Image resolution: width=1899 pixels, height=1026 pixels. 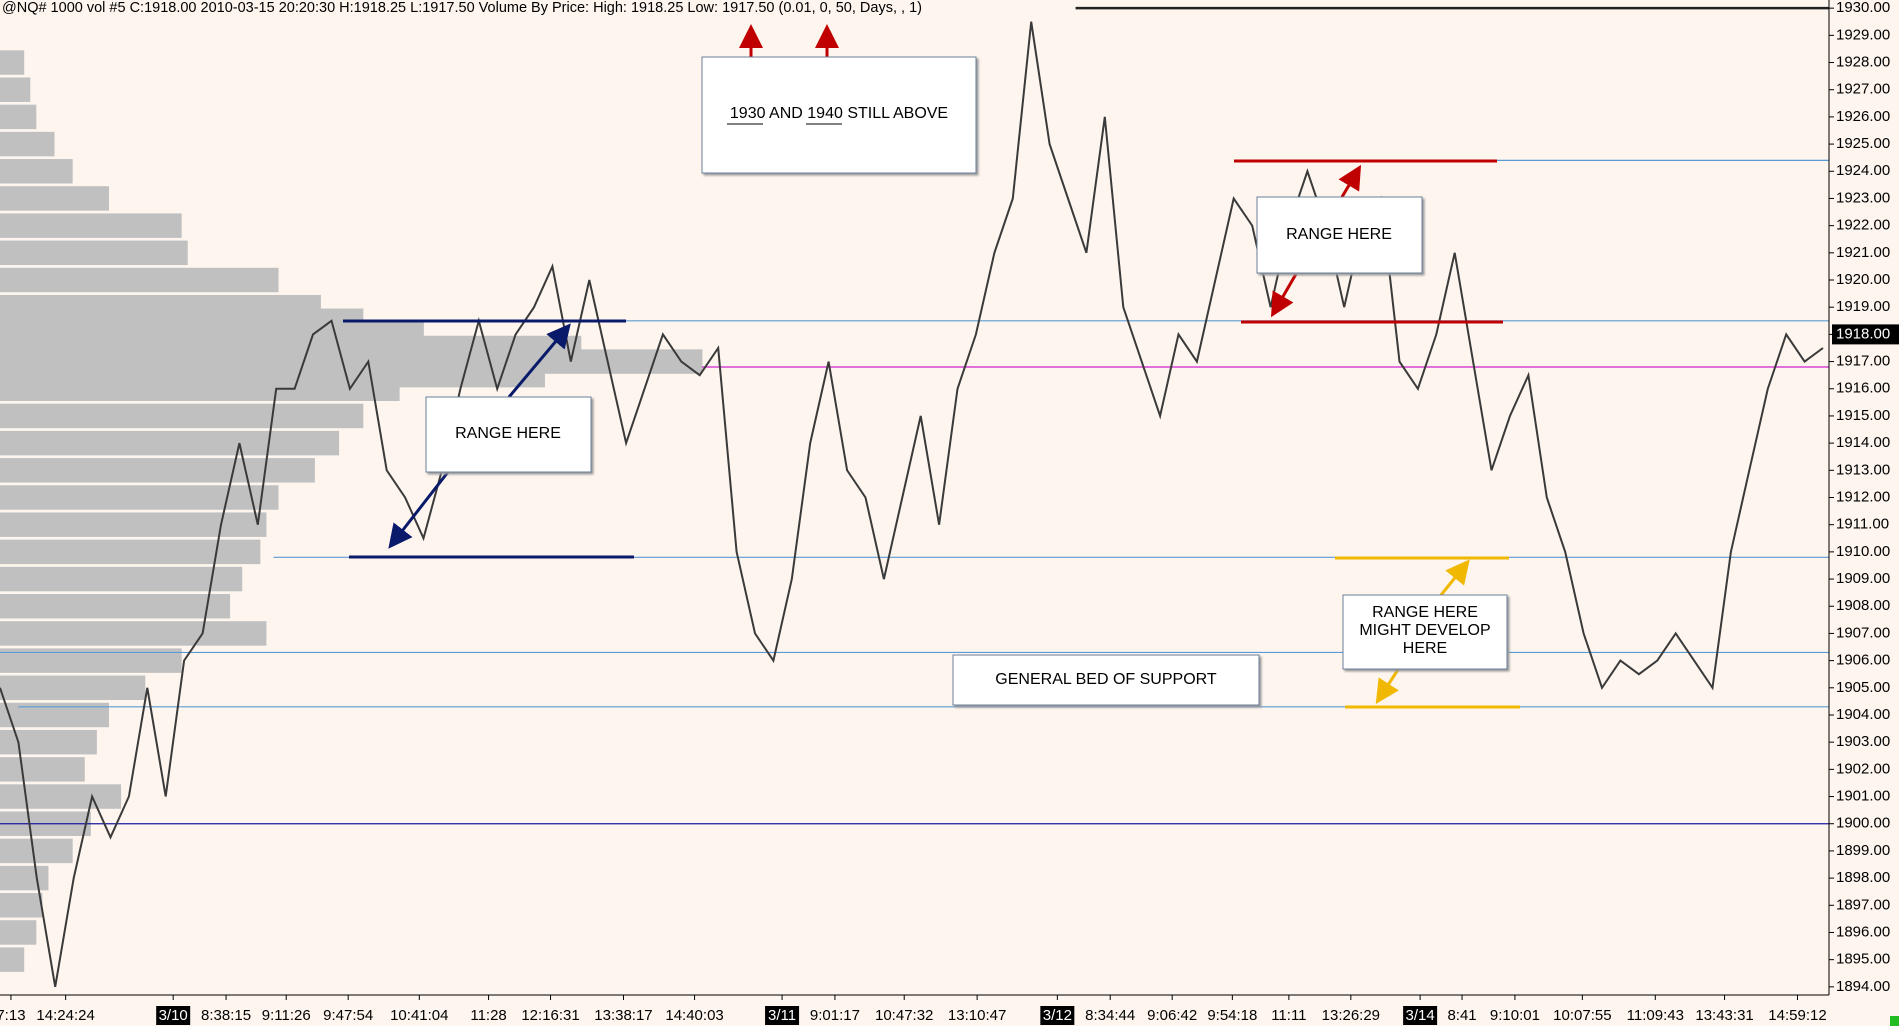 I want to click on x-tick-label: 9:10:01, so click(x=1515, y=1015).